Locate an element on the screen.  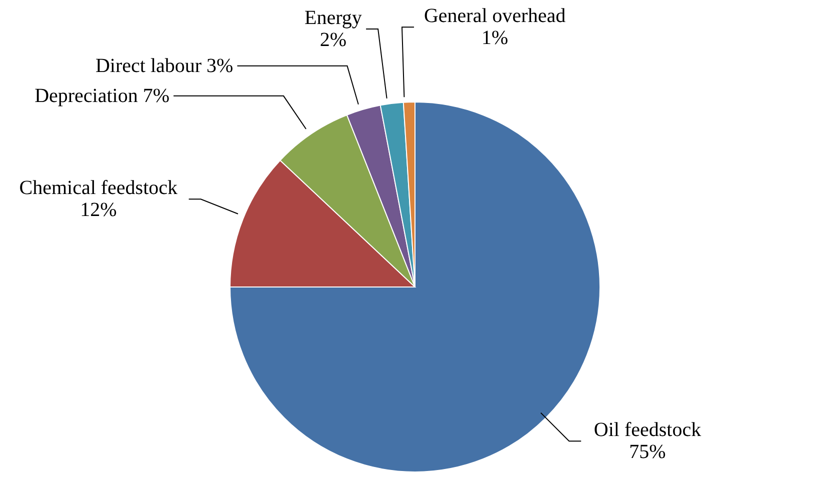
slice-label: Depreciation 7% is located at coordinates (102, 95).